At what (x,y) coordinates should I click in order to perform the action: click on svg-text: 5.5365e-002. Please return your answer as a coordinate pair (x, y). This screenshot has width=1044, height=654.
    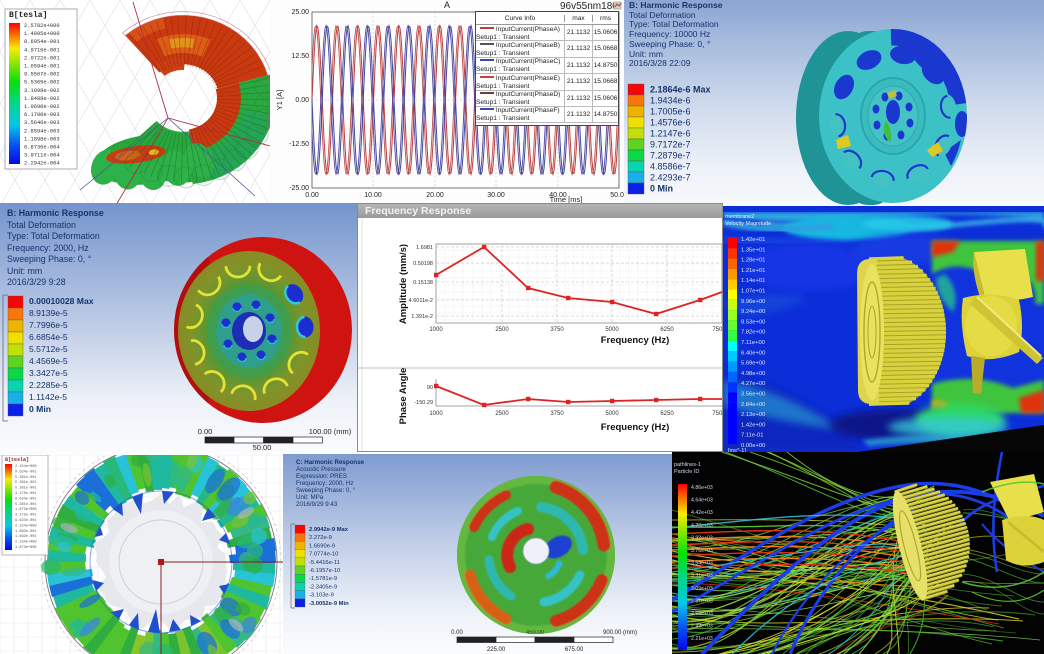
    Looking at the image, I should click on (42, 83).